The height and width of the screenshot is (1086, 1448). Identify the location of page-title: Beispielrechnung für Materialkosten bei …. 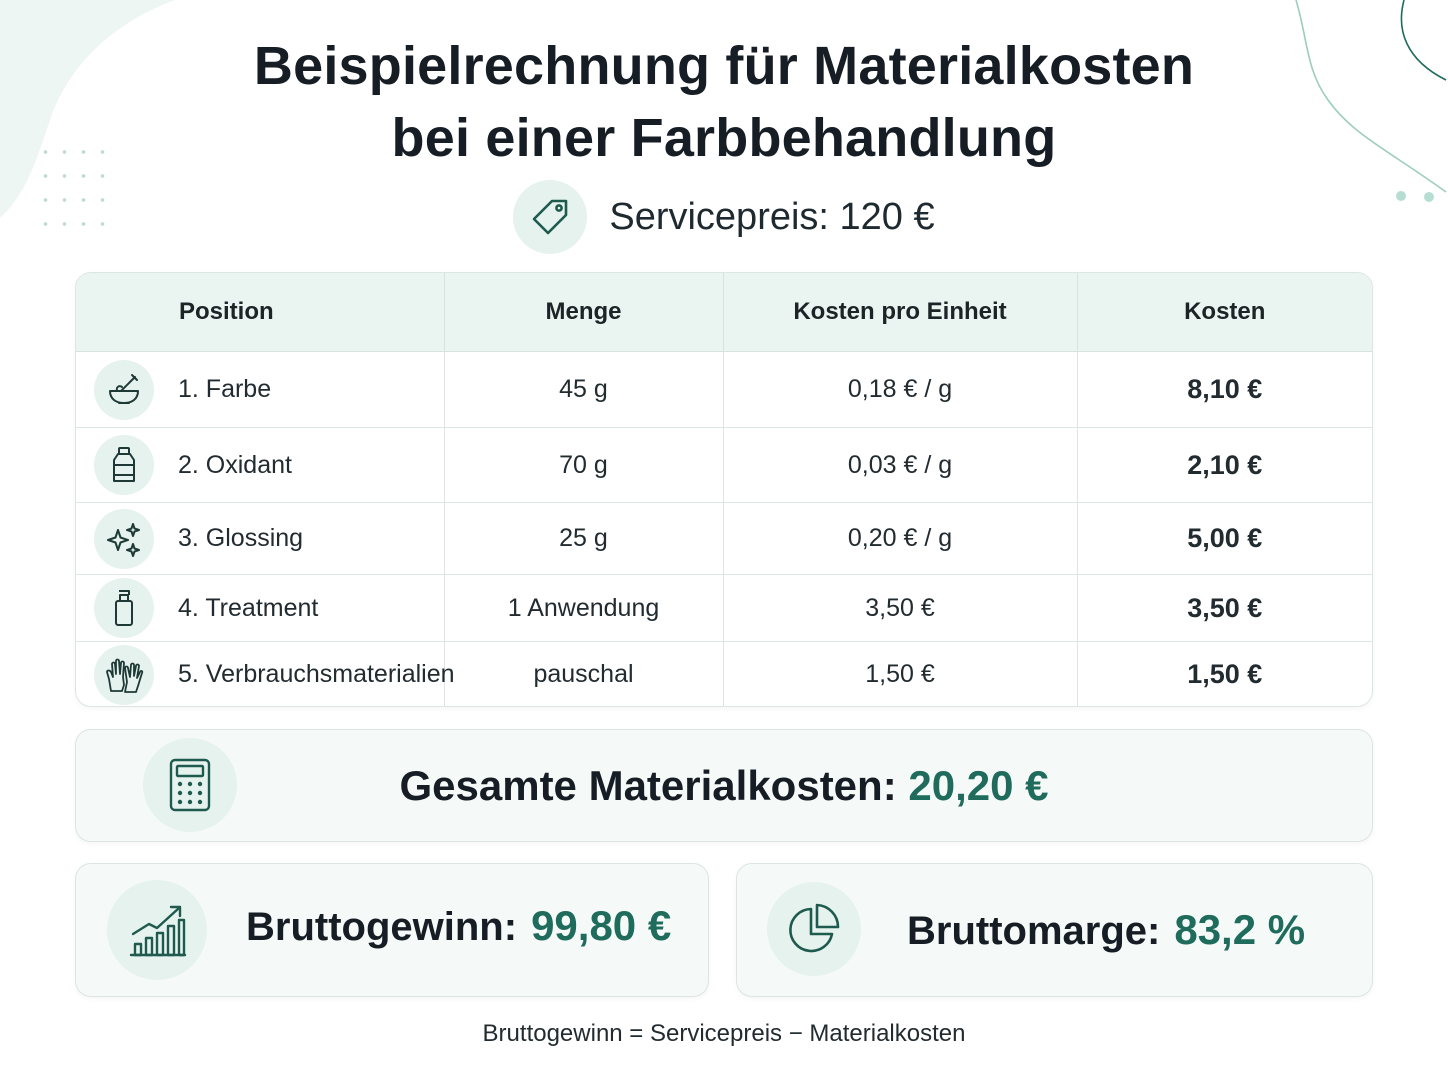
(724, 102).